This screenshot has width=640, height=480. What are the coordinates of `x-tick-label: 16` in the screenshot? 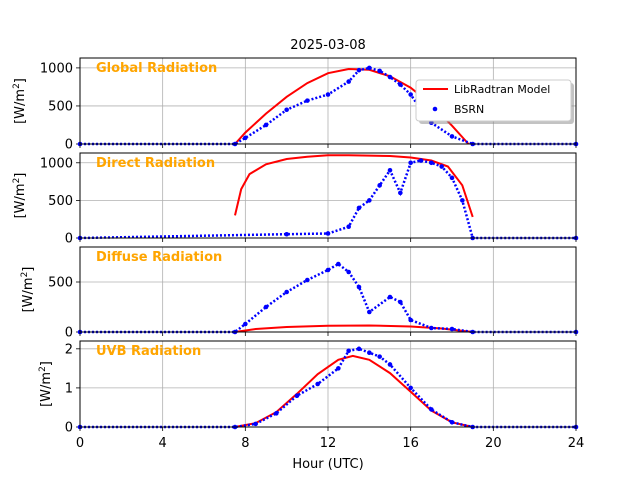 It's located at (410, 443).